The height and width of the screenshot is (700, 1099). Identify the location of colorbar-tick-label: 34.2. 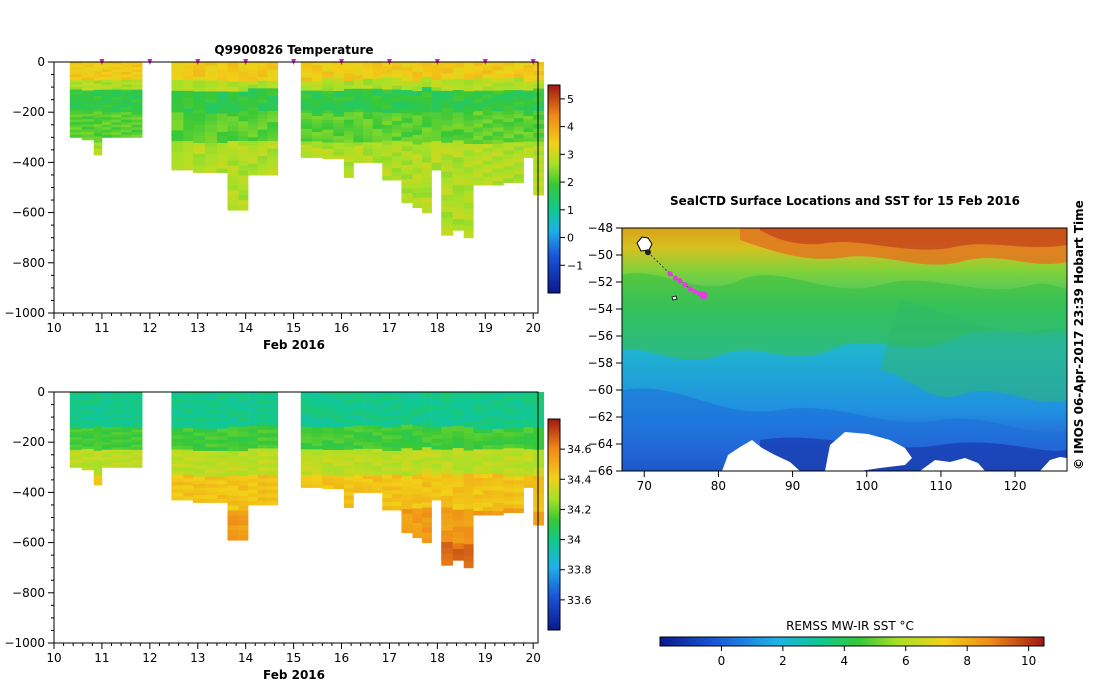
(579, 509).